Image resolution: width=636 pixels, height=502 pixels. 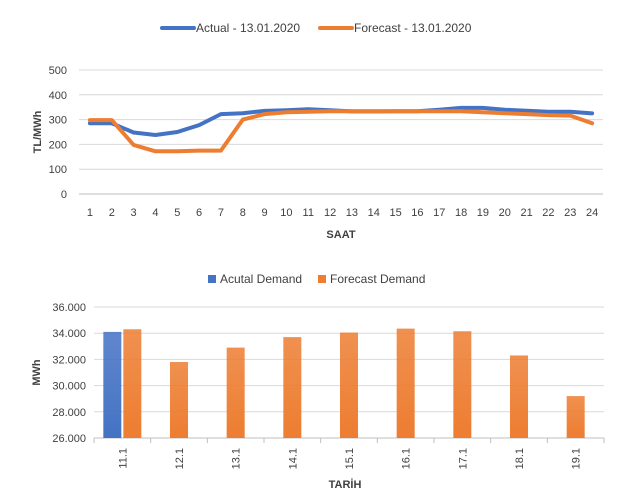 I want to click on x-tick-label: 5, so click(x=177, y=213).